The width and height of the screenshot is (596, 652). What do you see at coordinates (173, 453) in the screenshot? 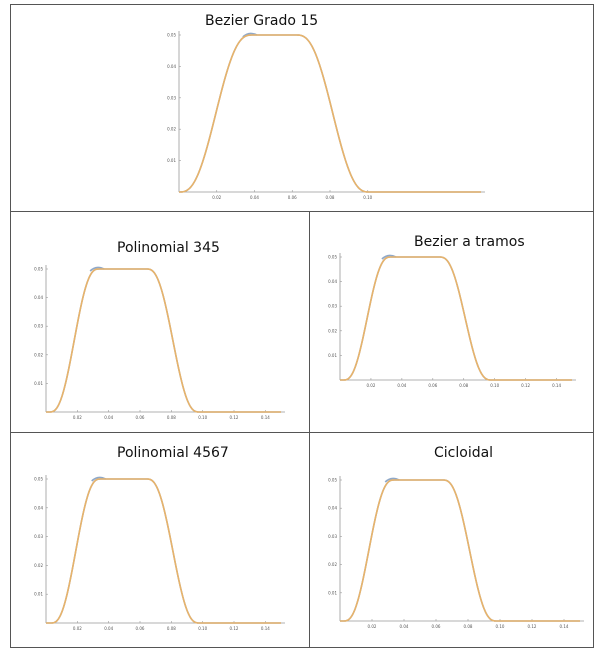
I see `chart-title: Polinomial 4567` at bounding box center [173, 453].